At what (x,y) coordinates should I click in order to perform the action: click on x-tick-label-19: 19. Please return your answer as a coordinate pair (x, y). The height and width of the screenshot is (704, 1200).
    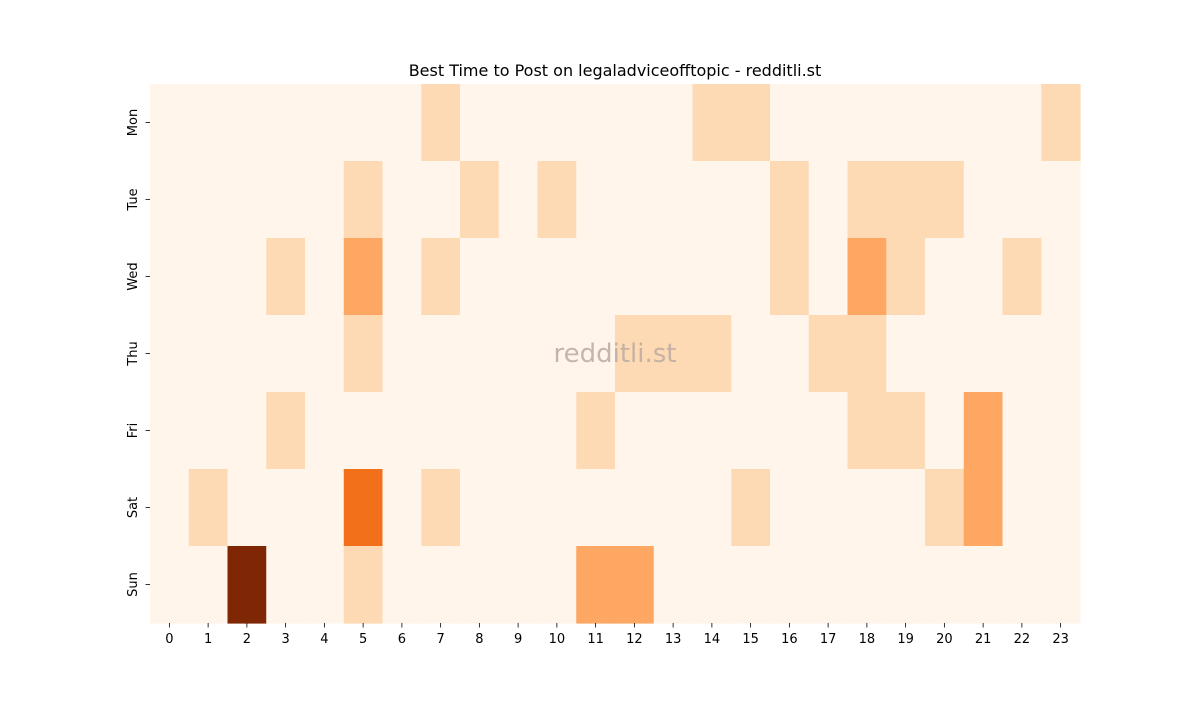
    Looking at the image, I should click on (905, 639).